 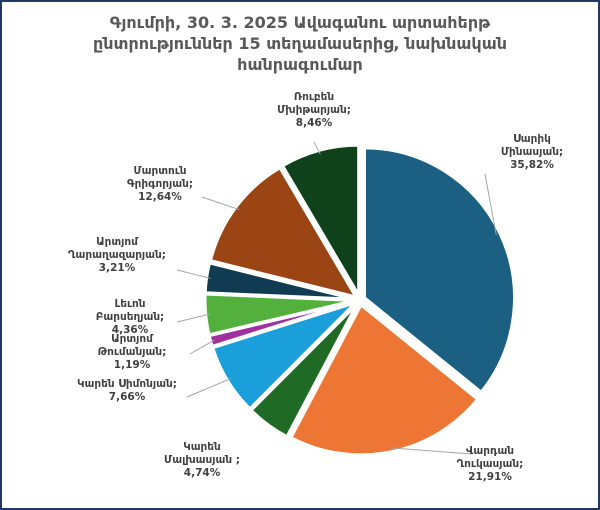 What do you see at coordinates (130, 317) in the screenshot?
I see `data-label: Լեւոն Բարսեղյան; 4,36%` at bounding box center [130, 317].